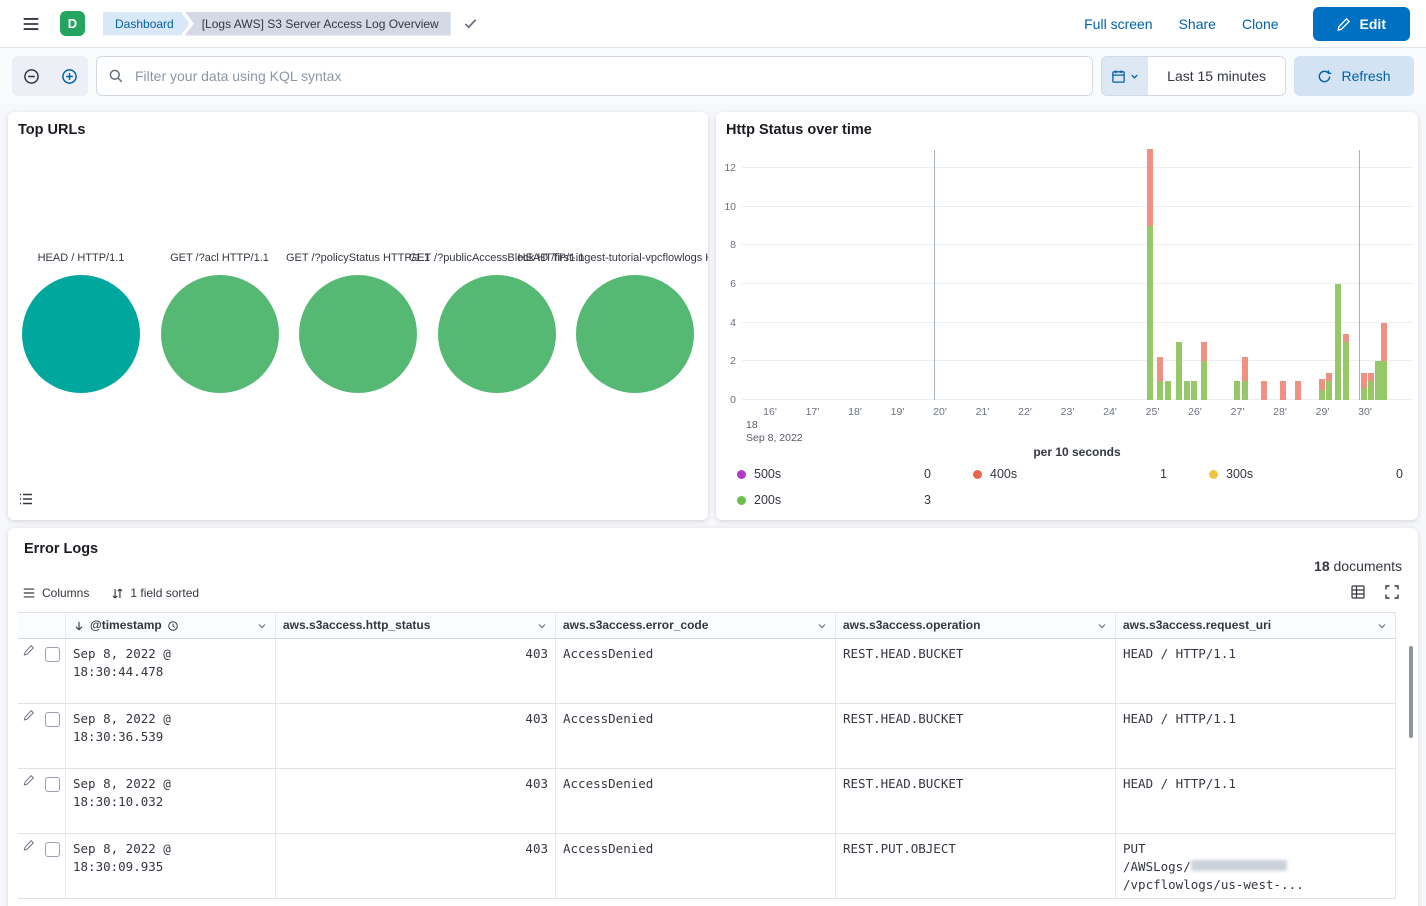 The height and width of the screenshot is (906, 1426). Describe the element at coordinates (26, 500) in the screenshot. I see `legend-toggle-button` at that location.